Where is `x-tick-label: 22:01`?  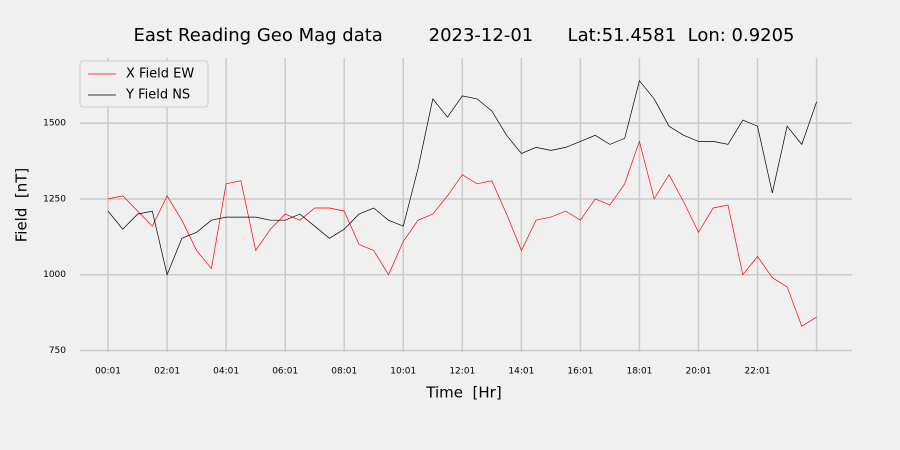
x-tick-label: 22:01 is located at coordinates (758, 372).